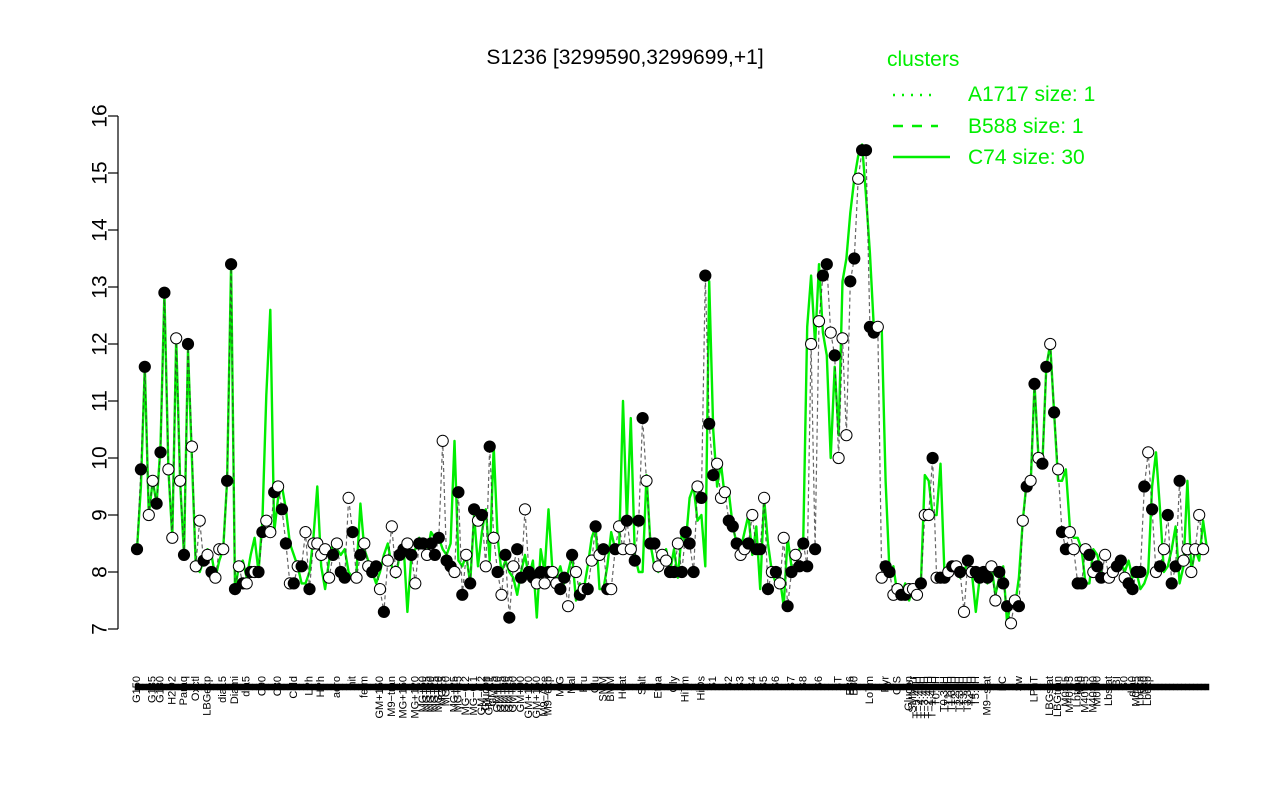 The image size is (1280, 805). I want to click on x-tick-label: T3.0H, so click(964, 691).